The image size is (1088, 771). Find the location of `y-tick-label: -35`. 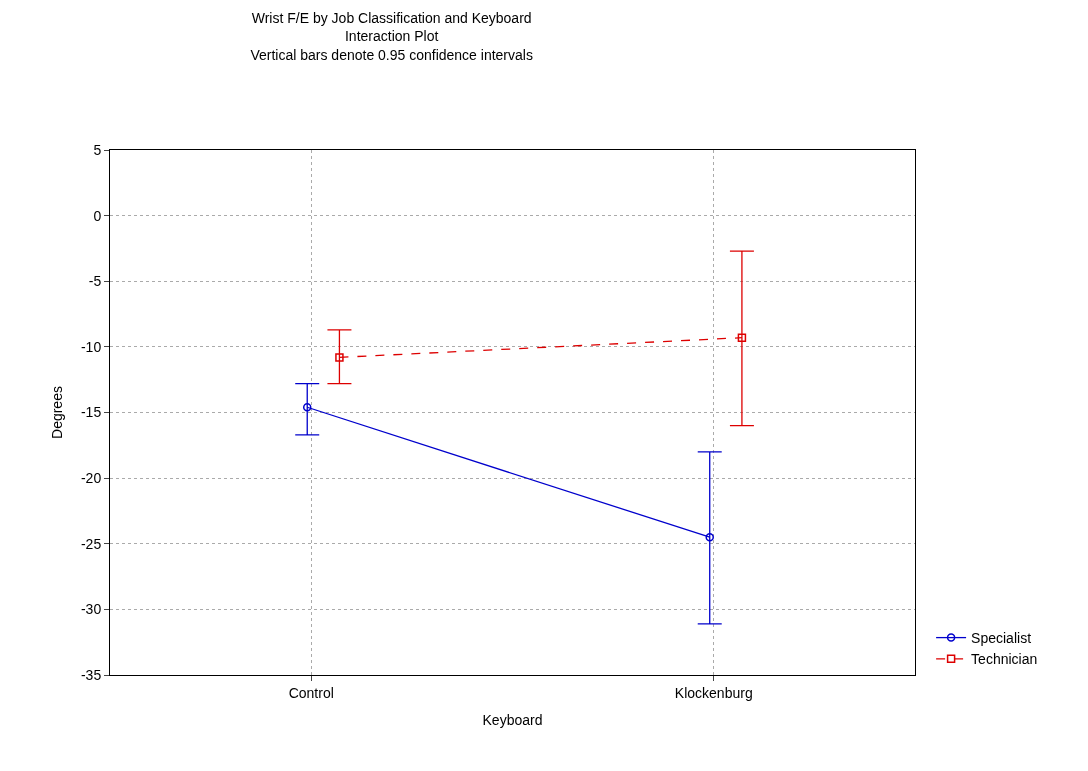

y-tick-label: -35 is located at coordinates (91, 674).